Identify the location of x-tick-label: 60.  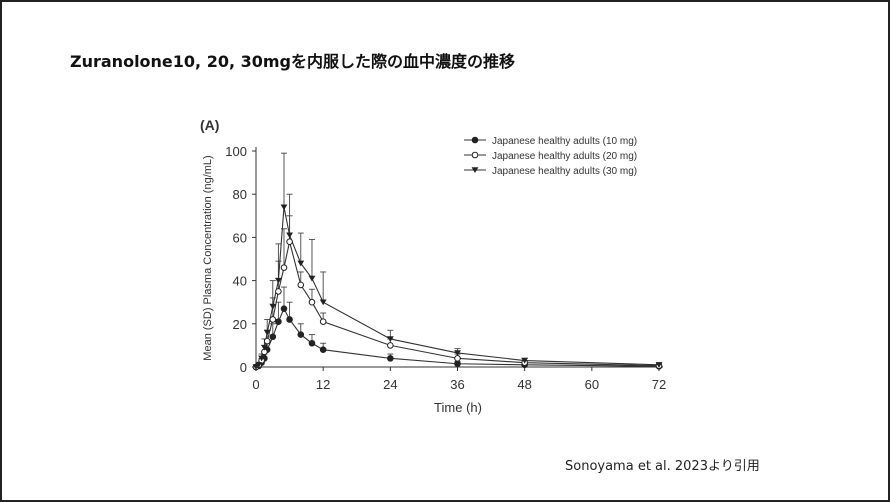
(592, 384).